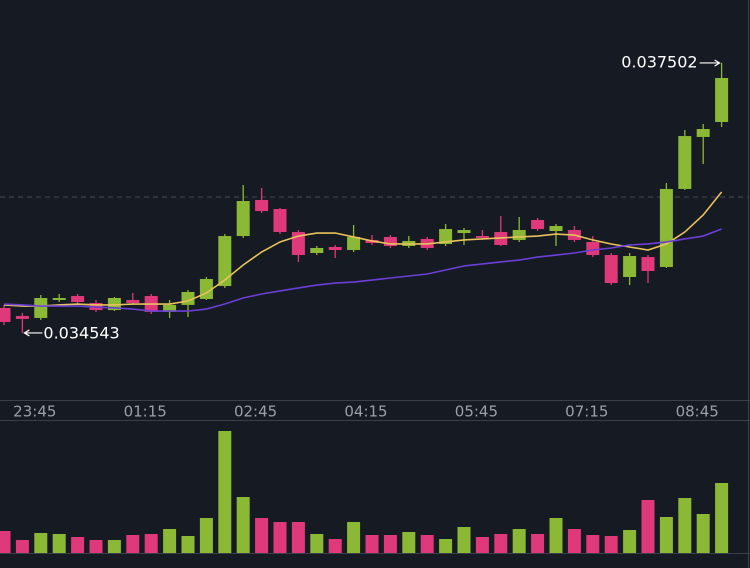  I want to click on x-tick-label: 23:45, so click(34, 412).